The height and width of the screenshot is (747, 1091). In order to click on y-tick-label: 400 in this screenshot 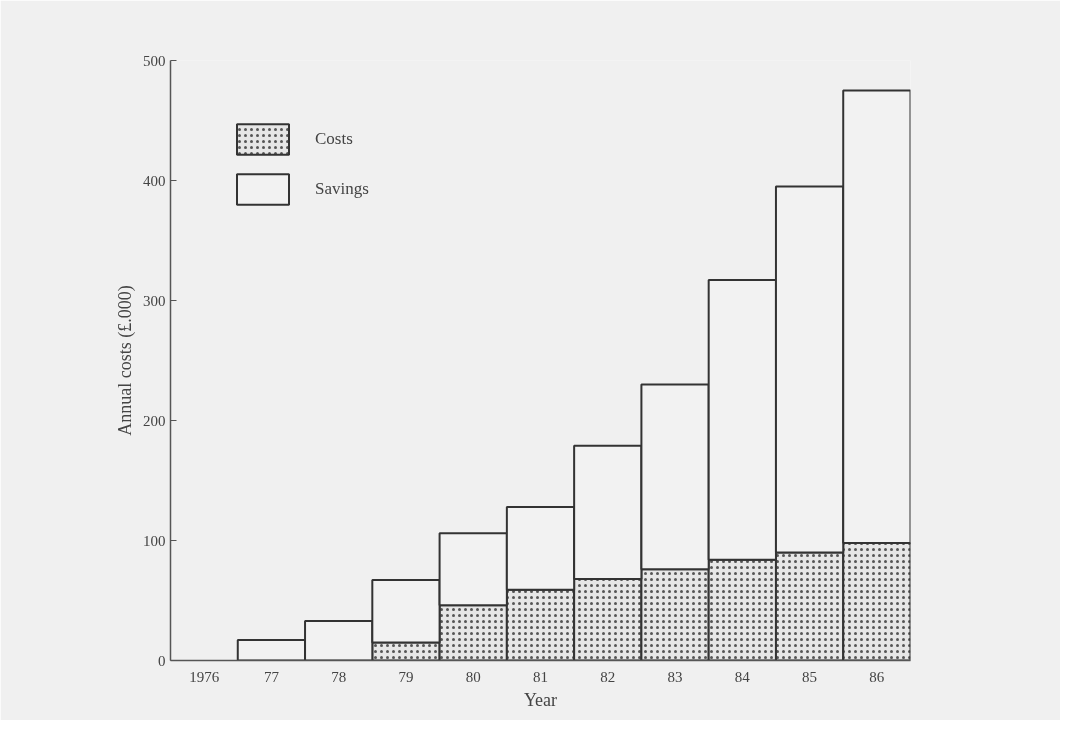, I will do `click(154, 180)`.